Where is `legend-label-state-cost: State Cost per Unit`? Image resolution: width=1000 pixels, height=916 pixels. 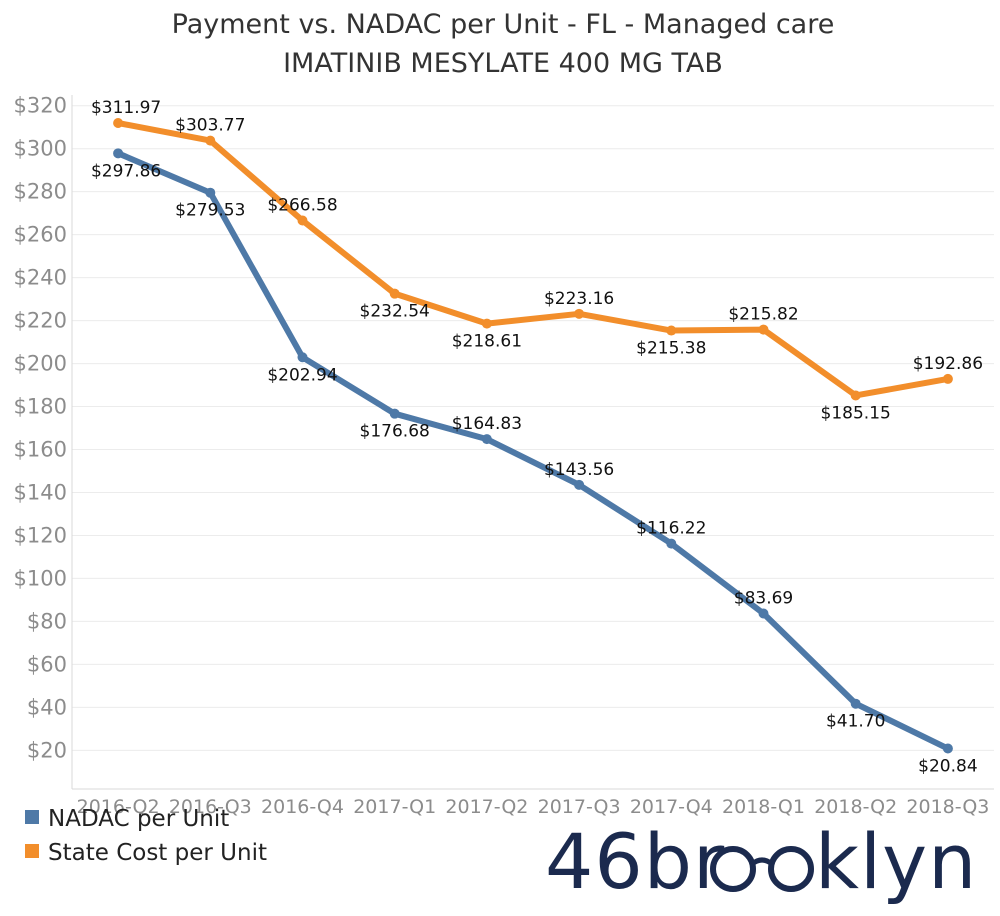 legend-label-state-cost: State Cost per Unit is located at coordinates (157, 853).